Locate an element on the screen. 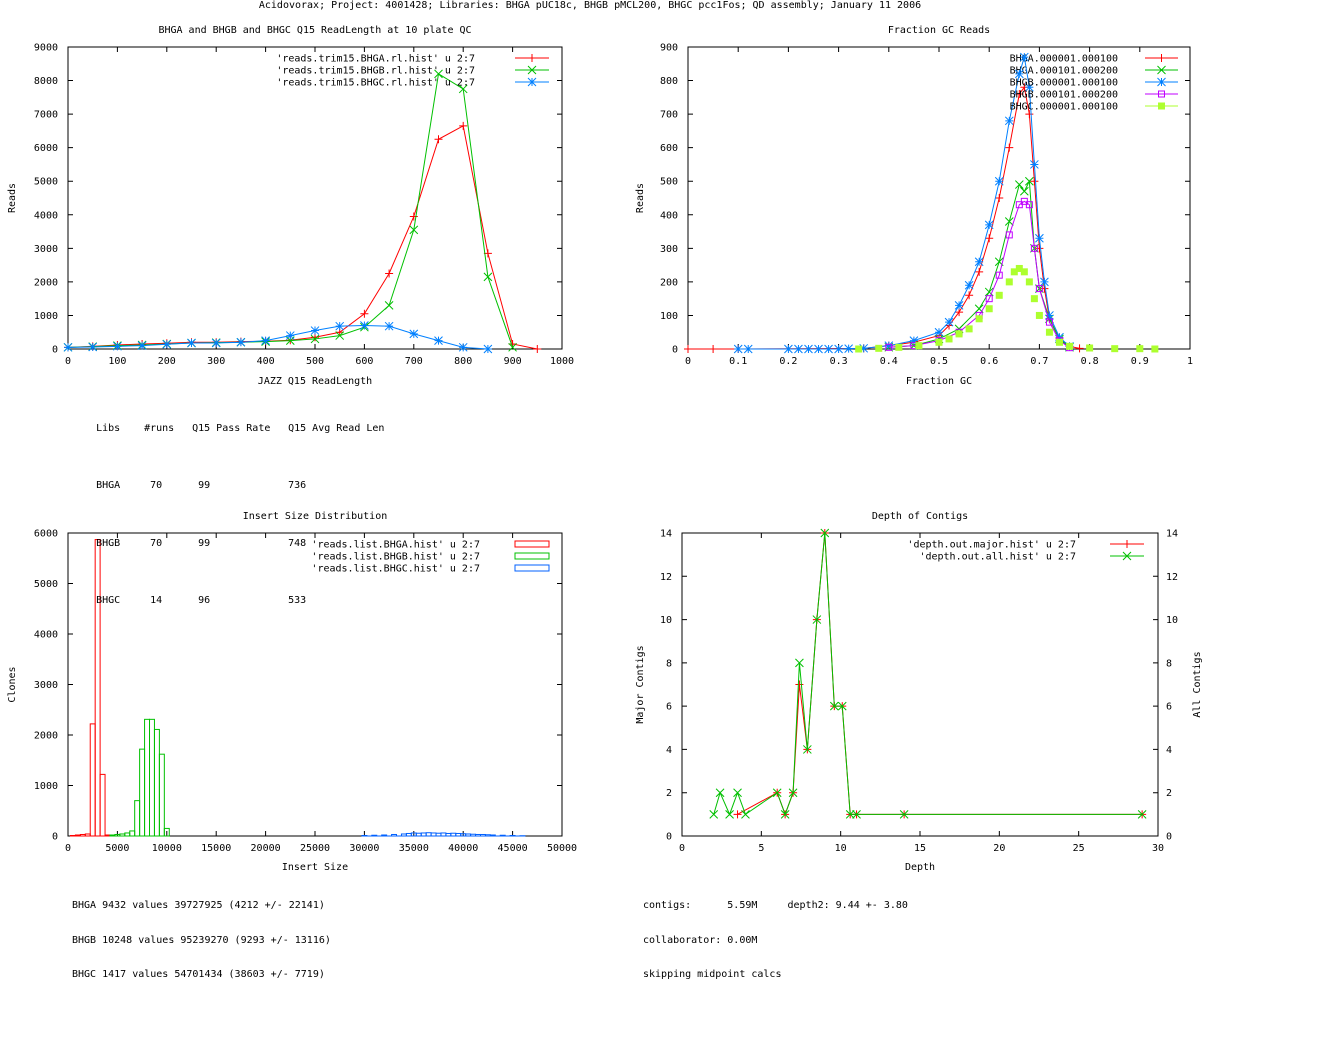  insert-x-tick-label: 45000 is located at coordinates (513, 848).